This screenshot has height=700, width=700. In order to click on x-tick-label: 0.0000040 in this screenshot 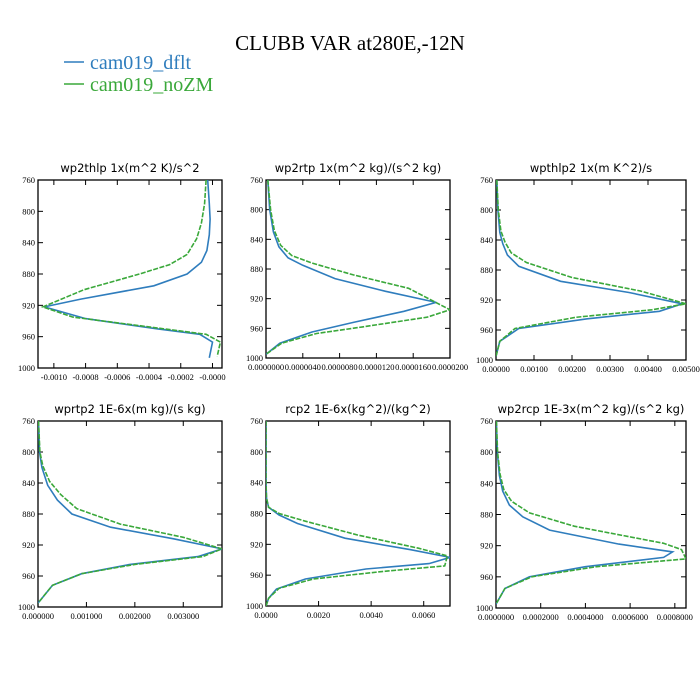, I will do `click(303, 367)`.